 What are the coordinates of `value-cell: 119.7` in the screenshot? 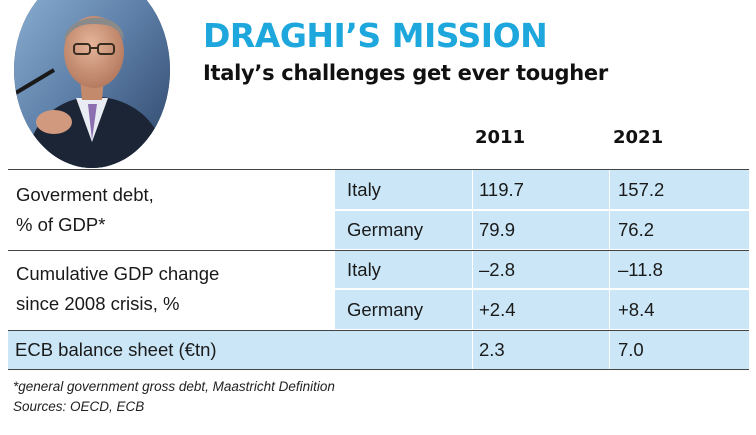 It's located at (541, 190).